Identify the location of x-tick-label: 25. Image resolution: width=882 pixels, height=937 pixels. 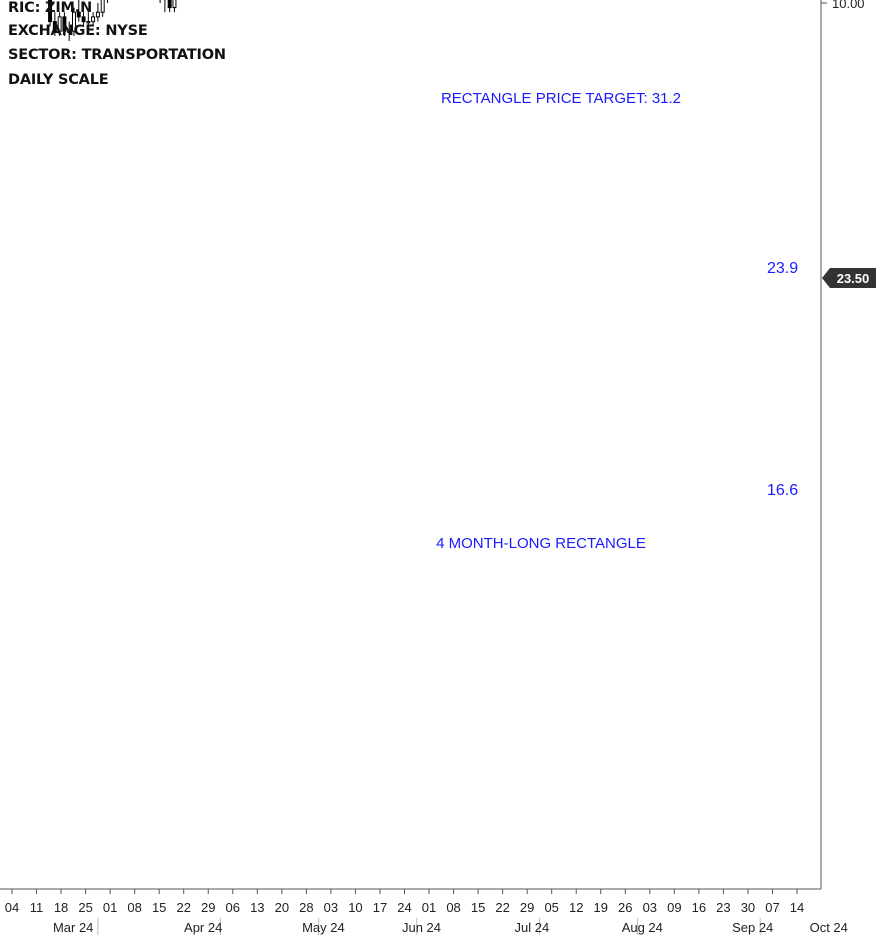
(85, 907).